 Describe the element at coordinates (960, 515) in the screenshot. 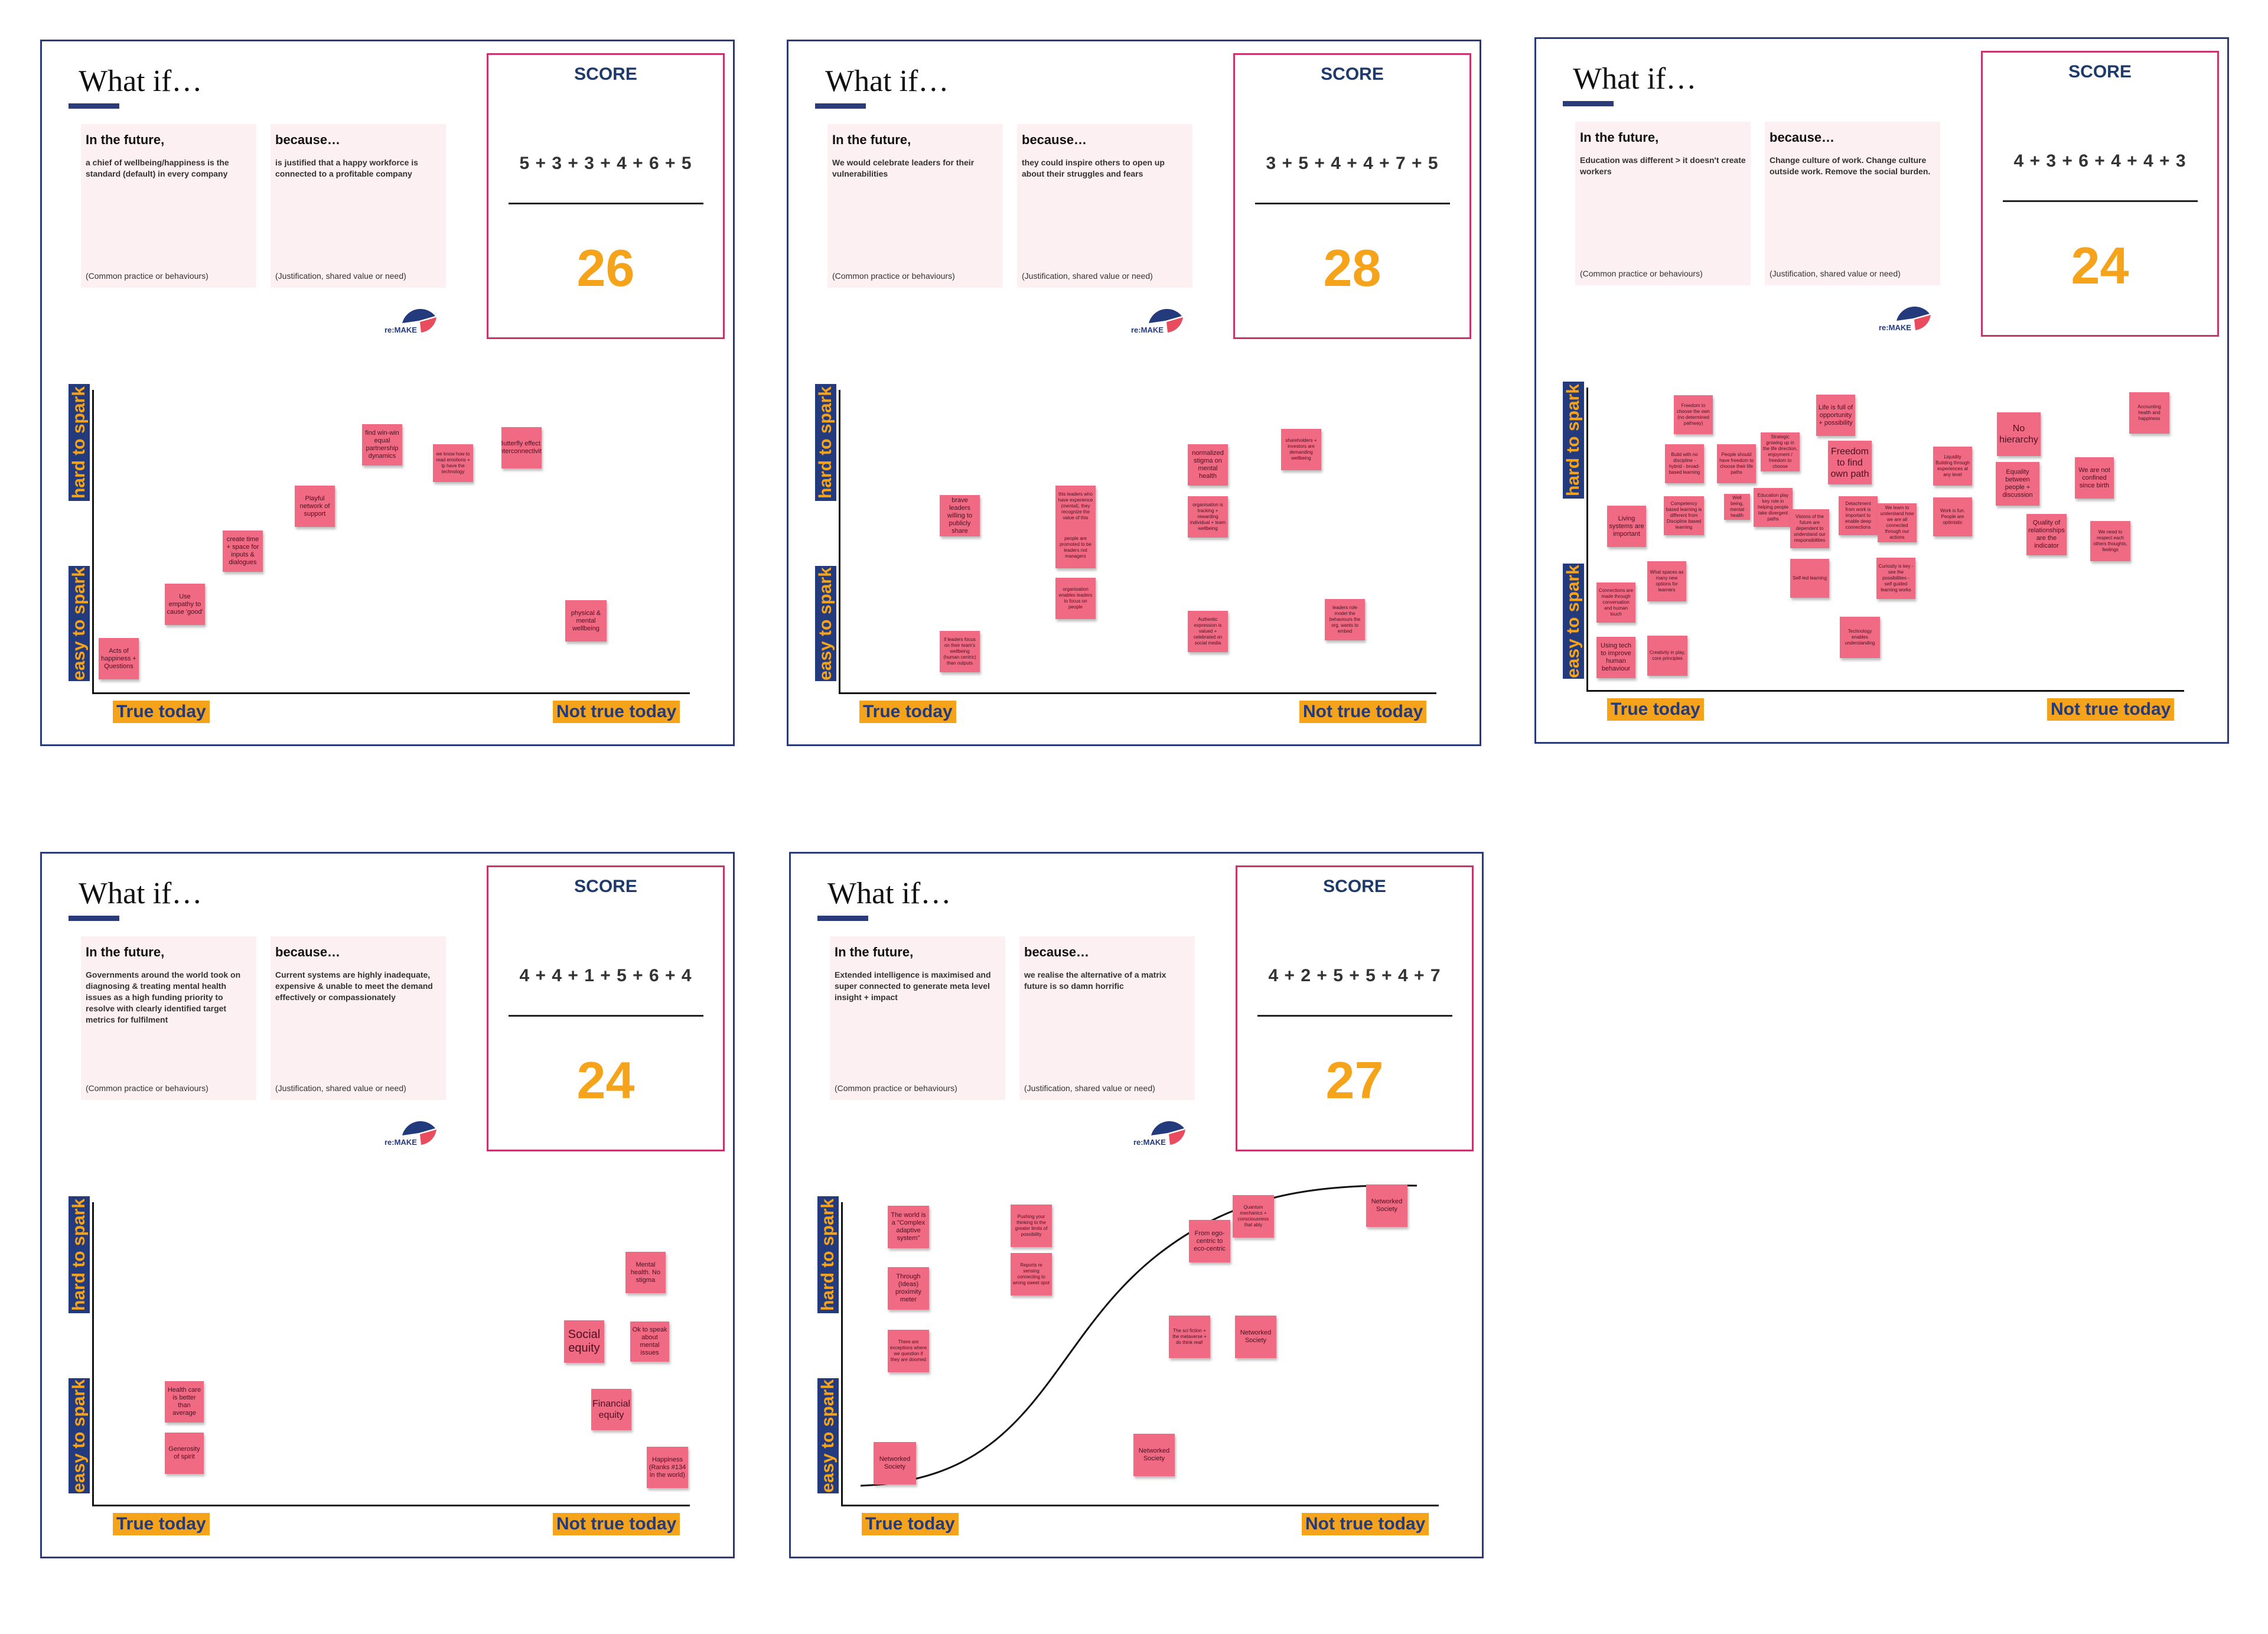

I see `sticky-note: brave leaders willing to publicly share` at that location.